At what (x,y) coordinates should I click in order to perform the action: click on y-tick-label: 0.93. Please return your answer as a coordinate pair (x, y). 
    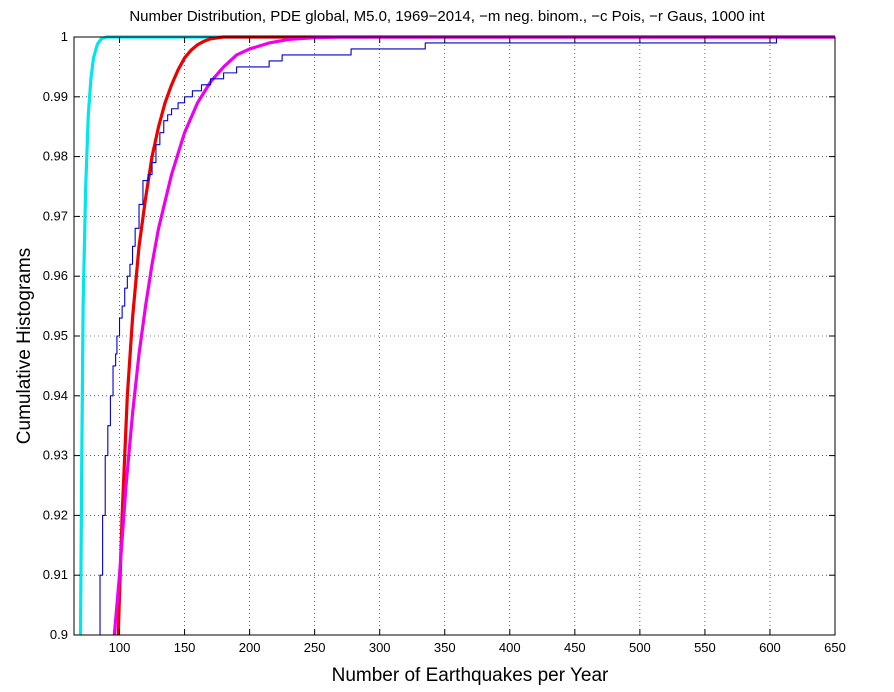
    Looking at the image, I should click on (55, 455).